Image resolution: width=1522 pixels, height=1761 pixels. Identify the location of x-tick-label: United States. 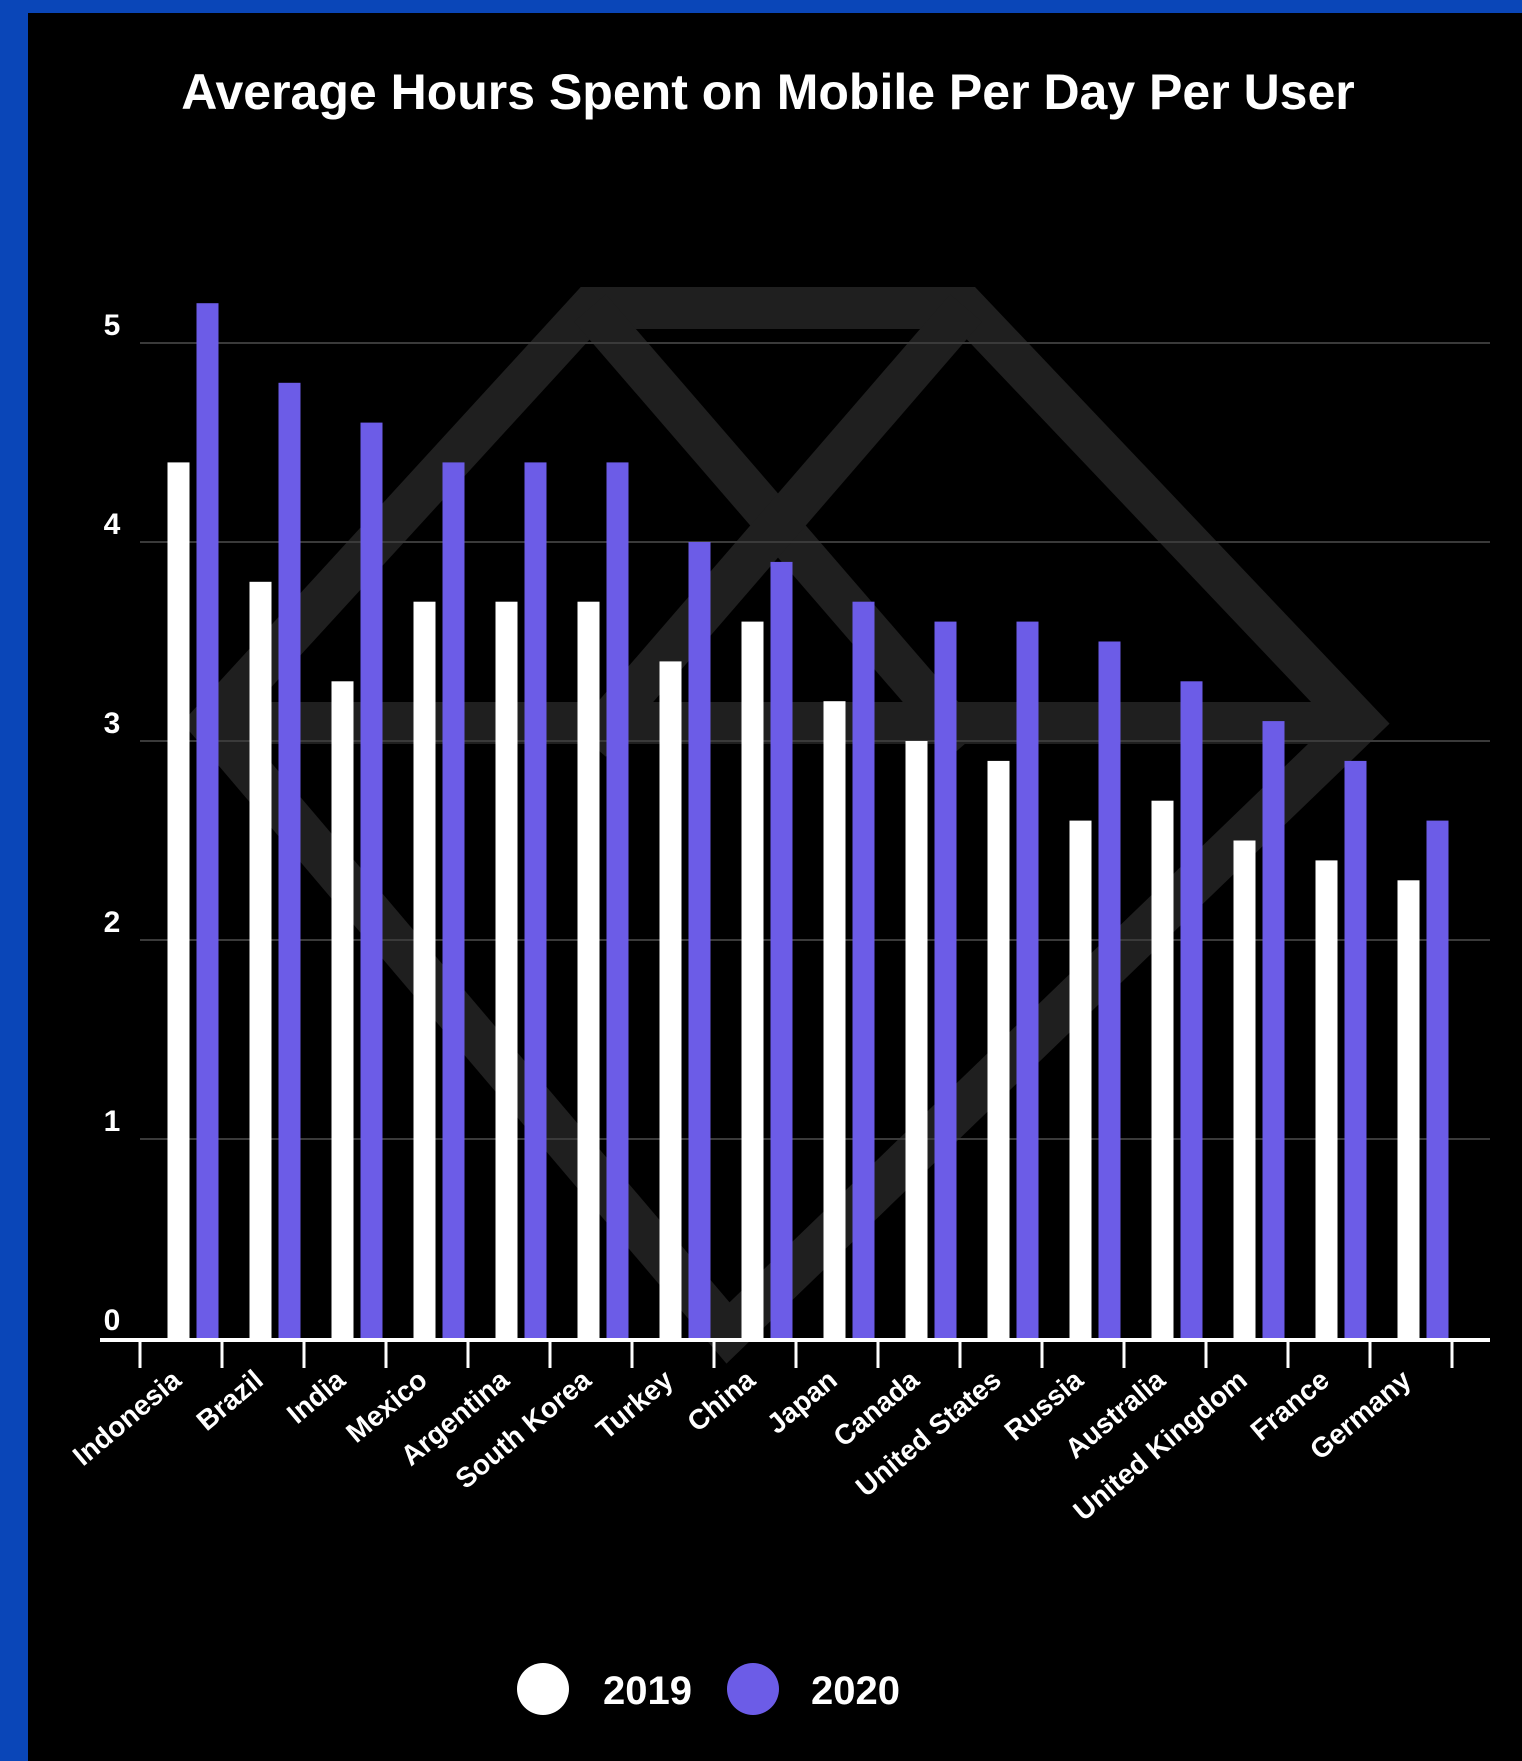
(928, 1433).